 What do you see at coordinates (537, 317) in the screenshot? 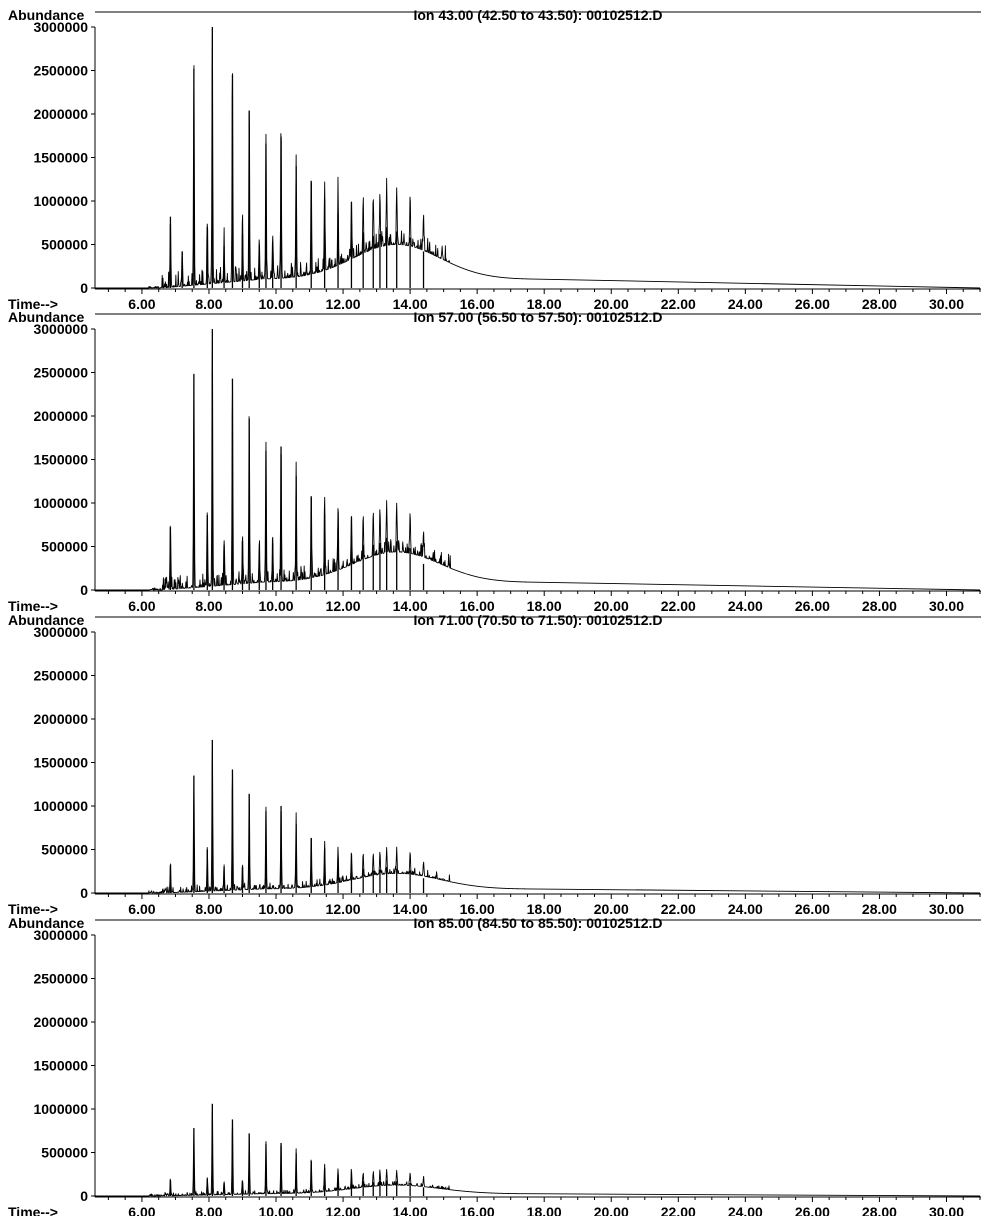
I see `panel-title: Ion 57.00 (56.50 to 57.50): 00102512.D` at bounding box center [537, 317].